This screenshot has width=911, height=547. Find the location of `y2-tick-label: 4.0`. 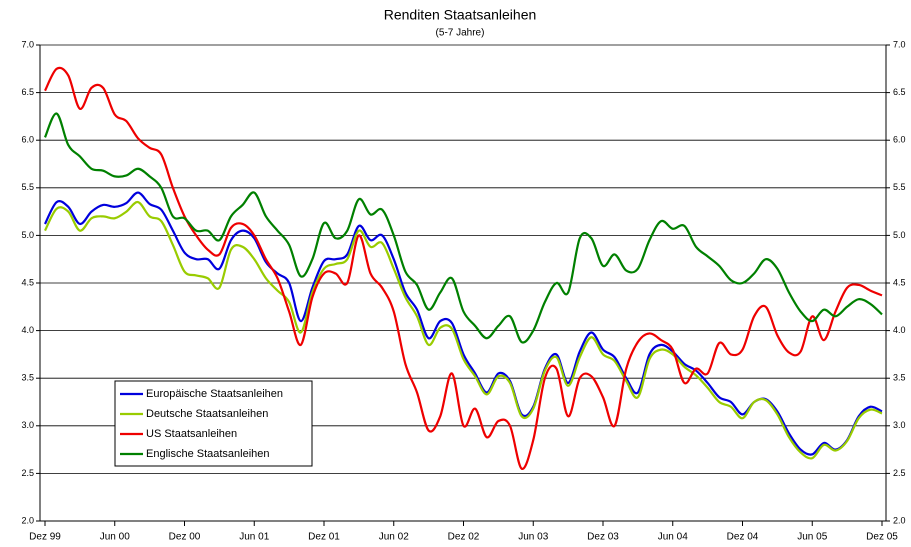

y2-tick-label: 4.0 is located at coordinates (899, 330).